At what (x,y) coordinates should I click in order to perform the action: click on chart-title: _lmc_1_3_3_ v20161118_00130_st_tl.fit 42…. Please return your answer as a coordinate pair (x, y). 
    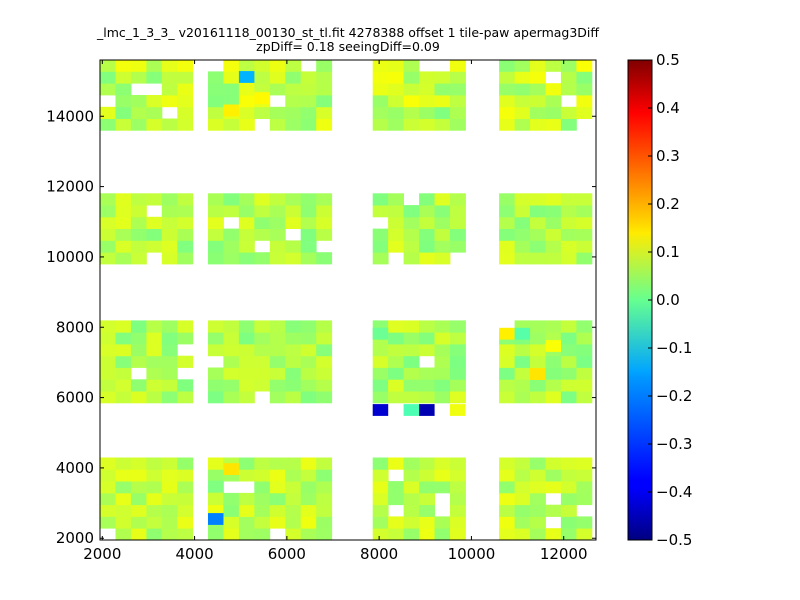
    Looking at the image, I should click on (347, 32).